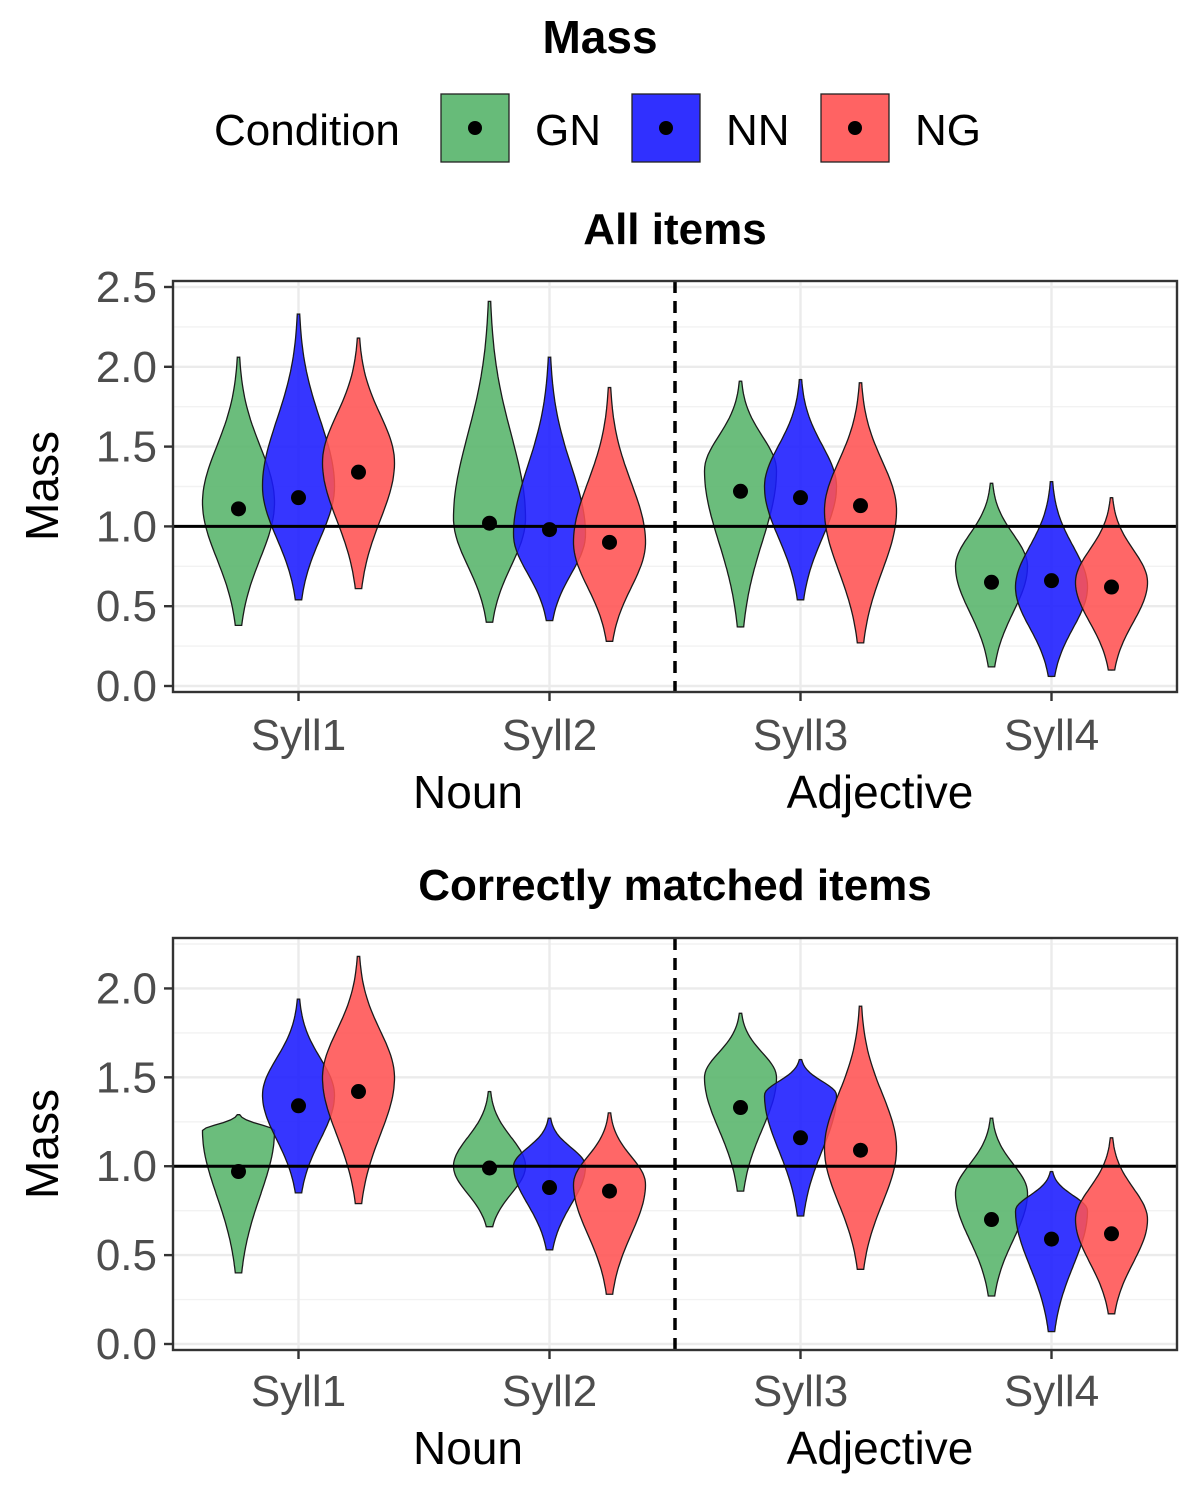 This screenshot has height=1500, width=1200. What do you see at coordinates (1051, 1251) in the screenshot?
I see `violin-nn-syll4` at bounding box center [1051, 1251].